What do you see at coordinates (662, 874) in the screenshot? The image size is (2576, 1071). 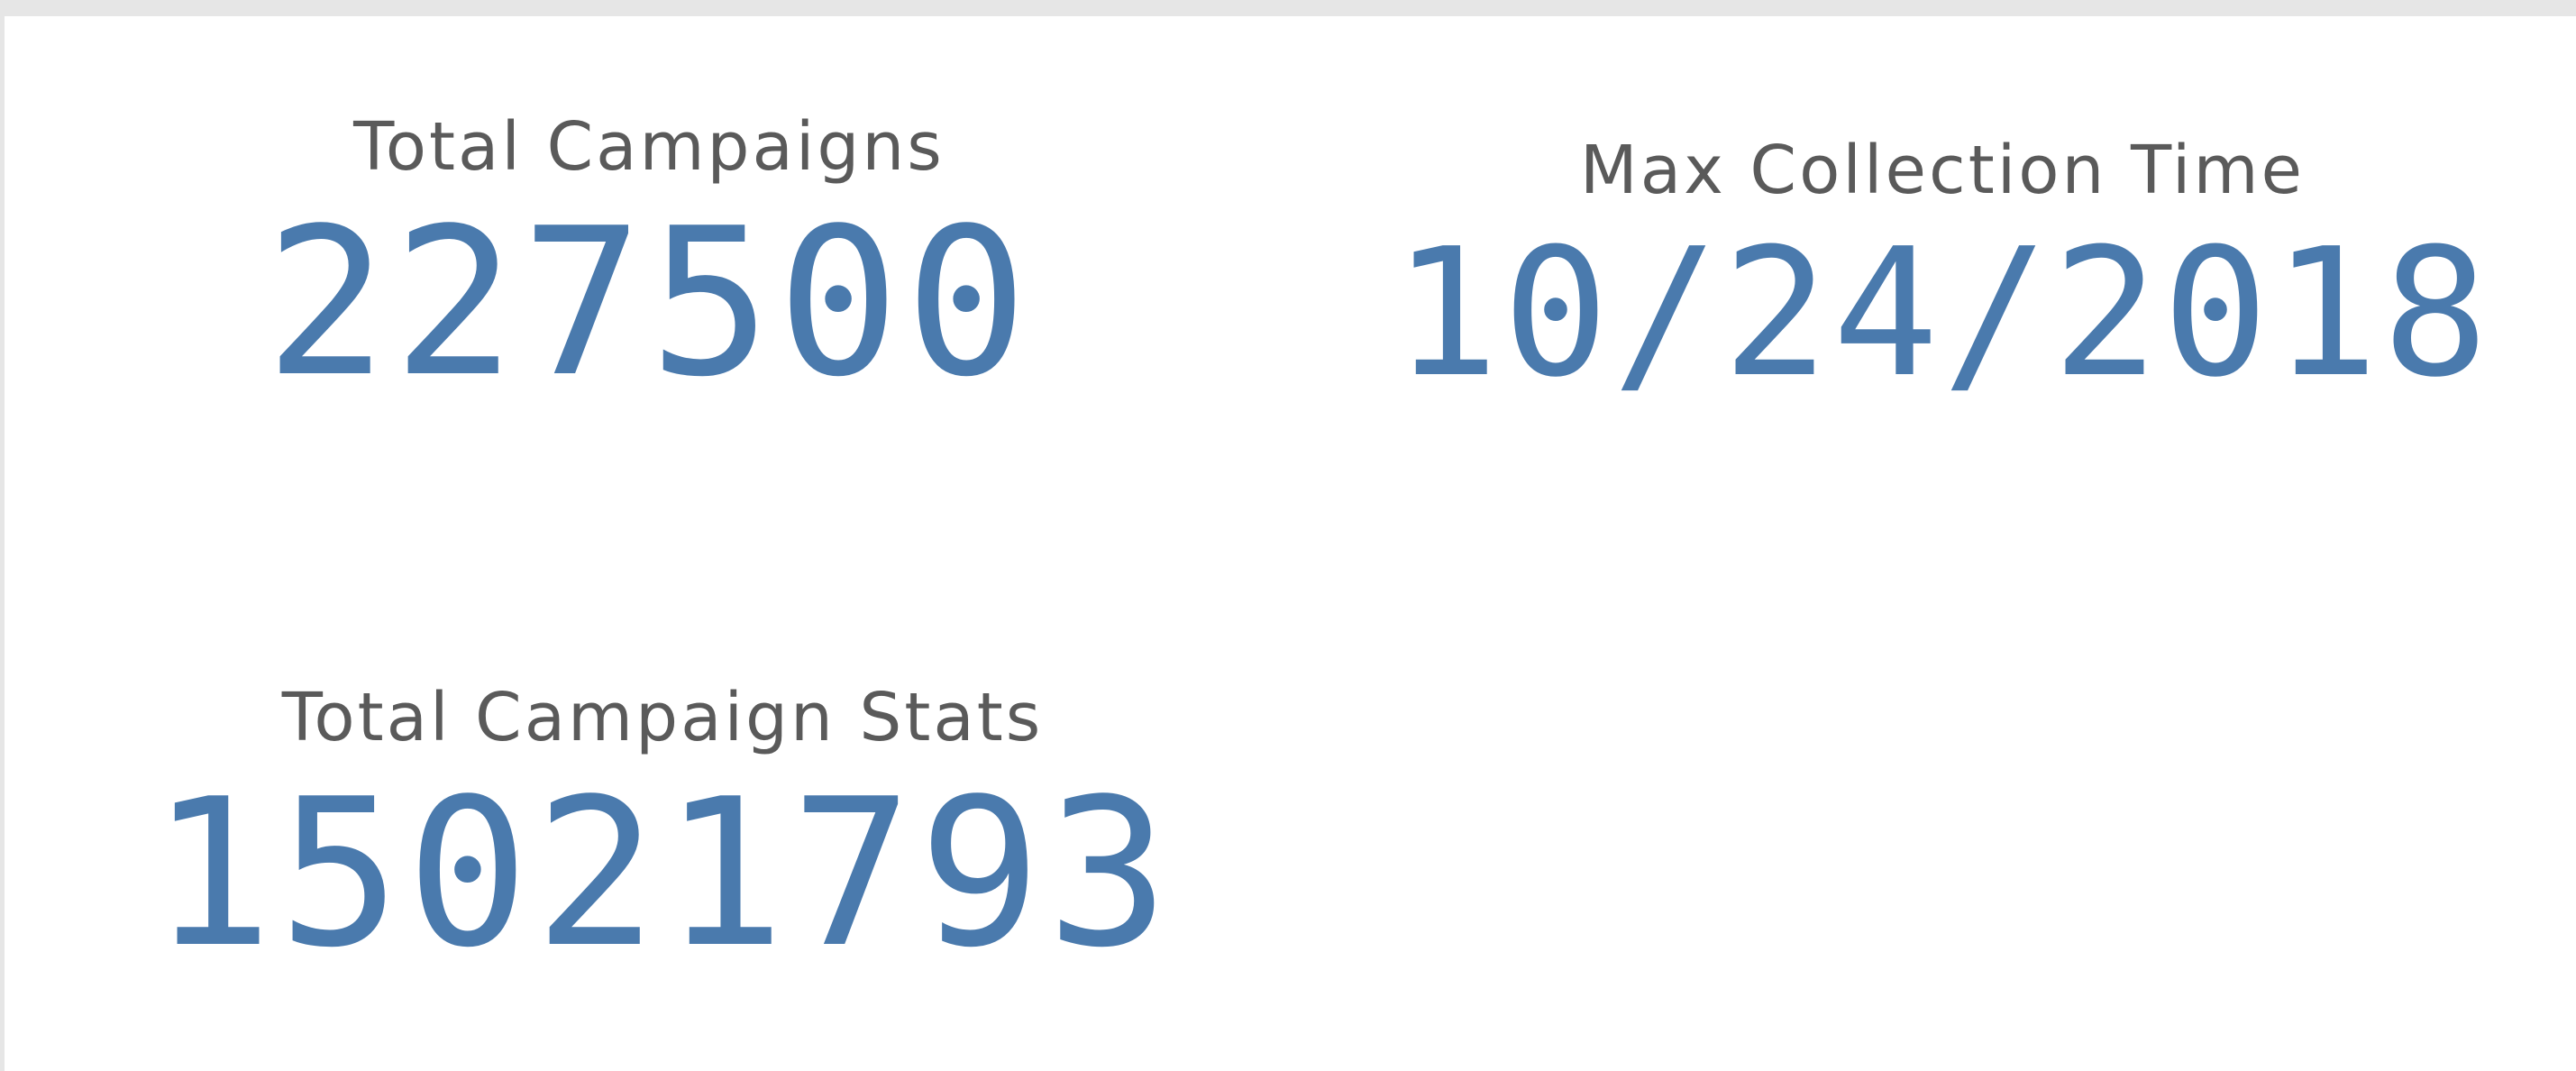 I see `kpi-value-total-campaign-stats: 15021793` at bounding box center [662, 874].